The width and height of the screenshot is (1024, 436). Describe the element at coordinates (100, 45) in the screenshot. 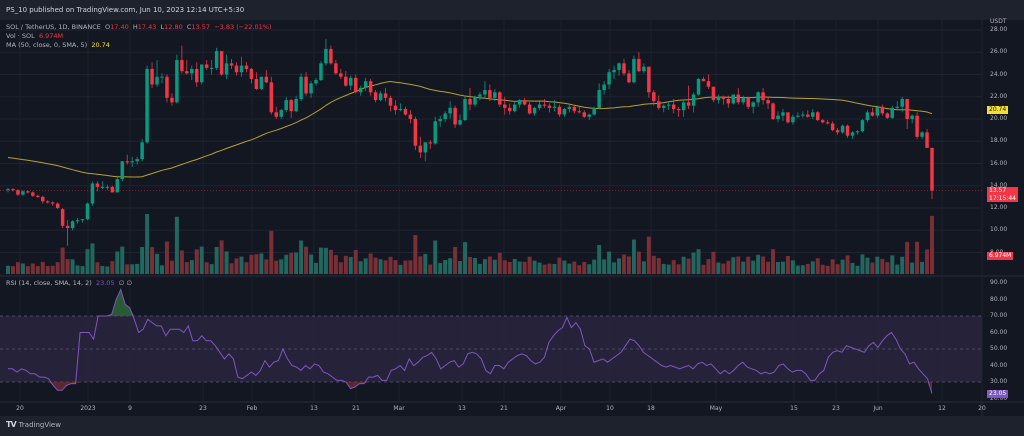

I see `ma-value: 20.74` at that location.